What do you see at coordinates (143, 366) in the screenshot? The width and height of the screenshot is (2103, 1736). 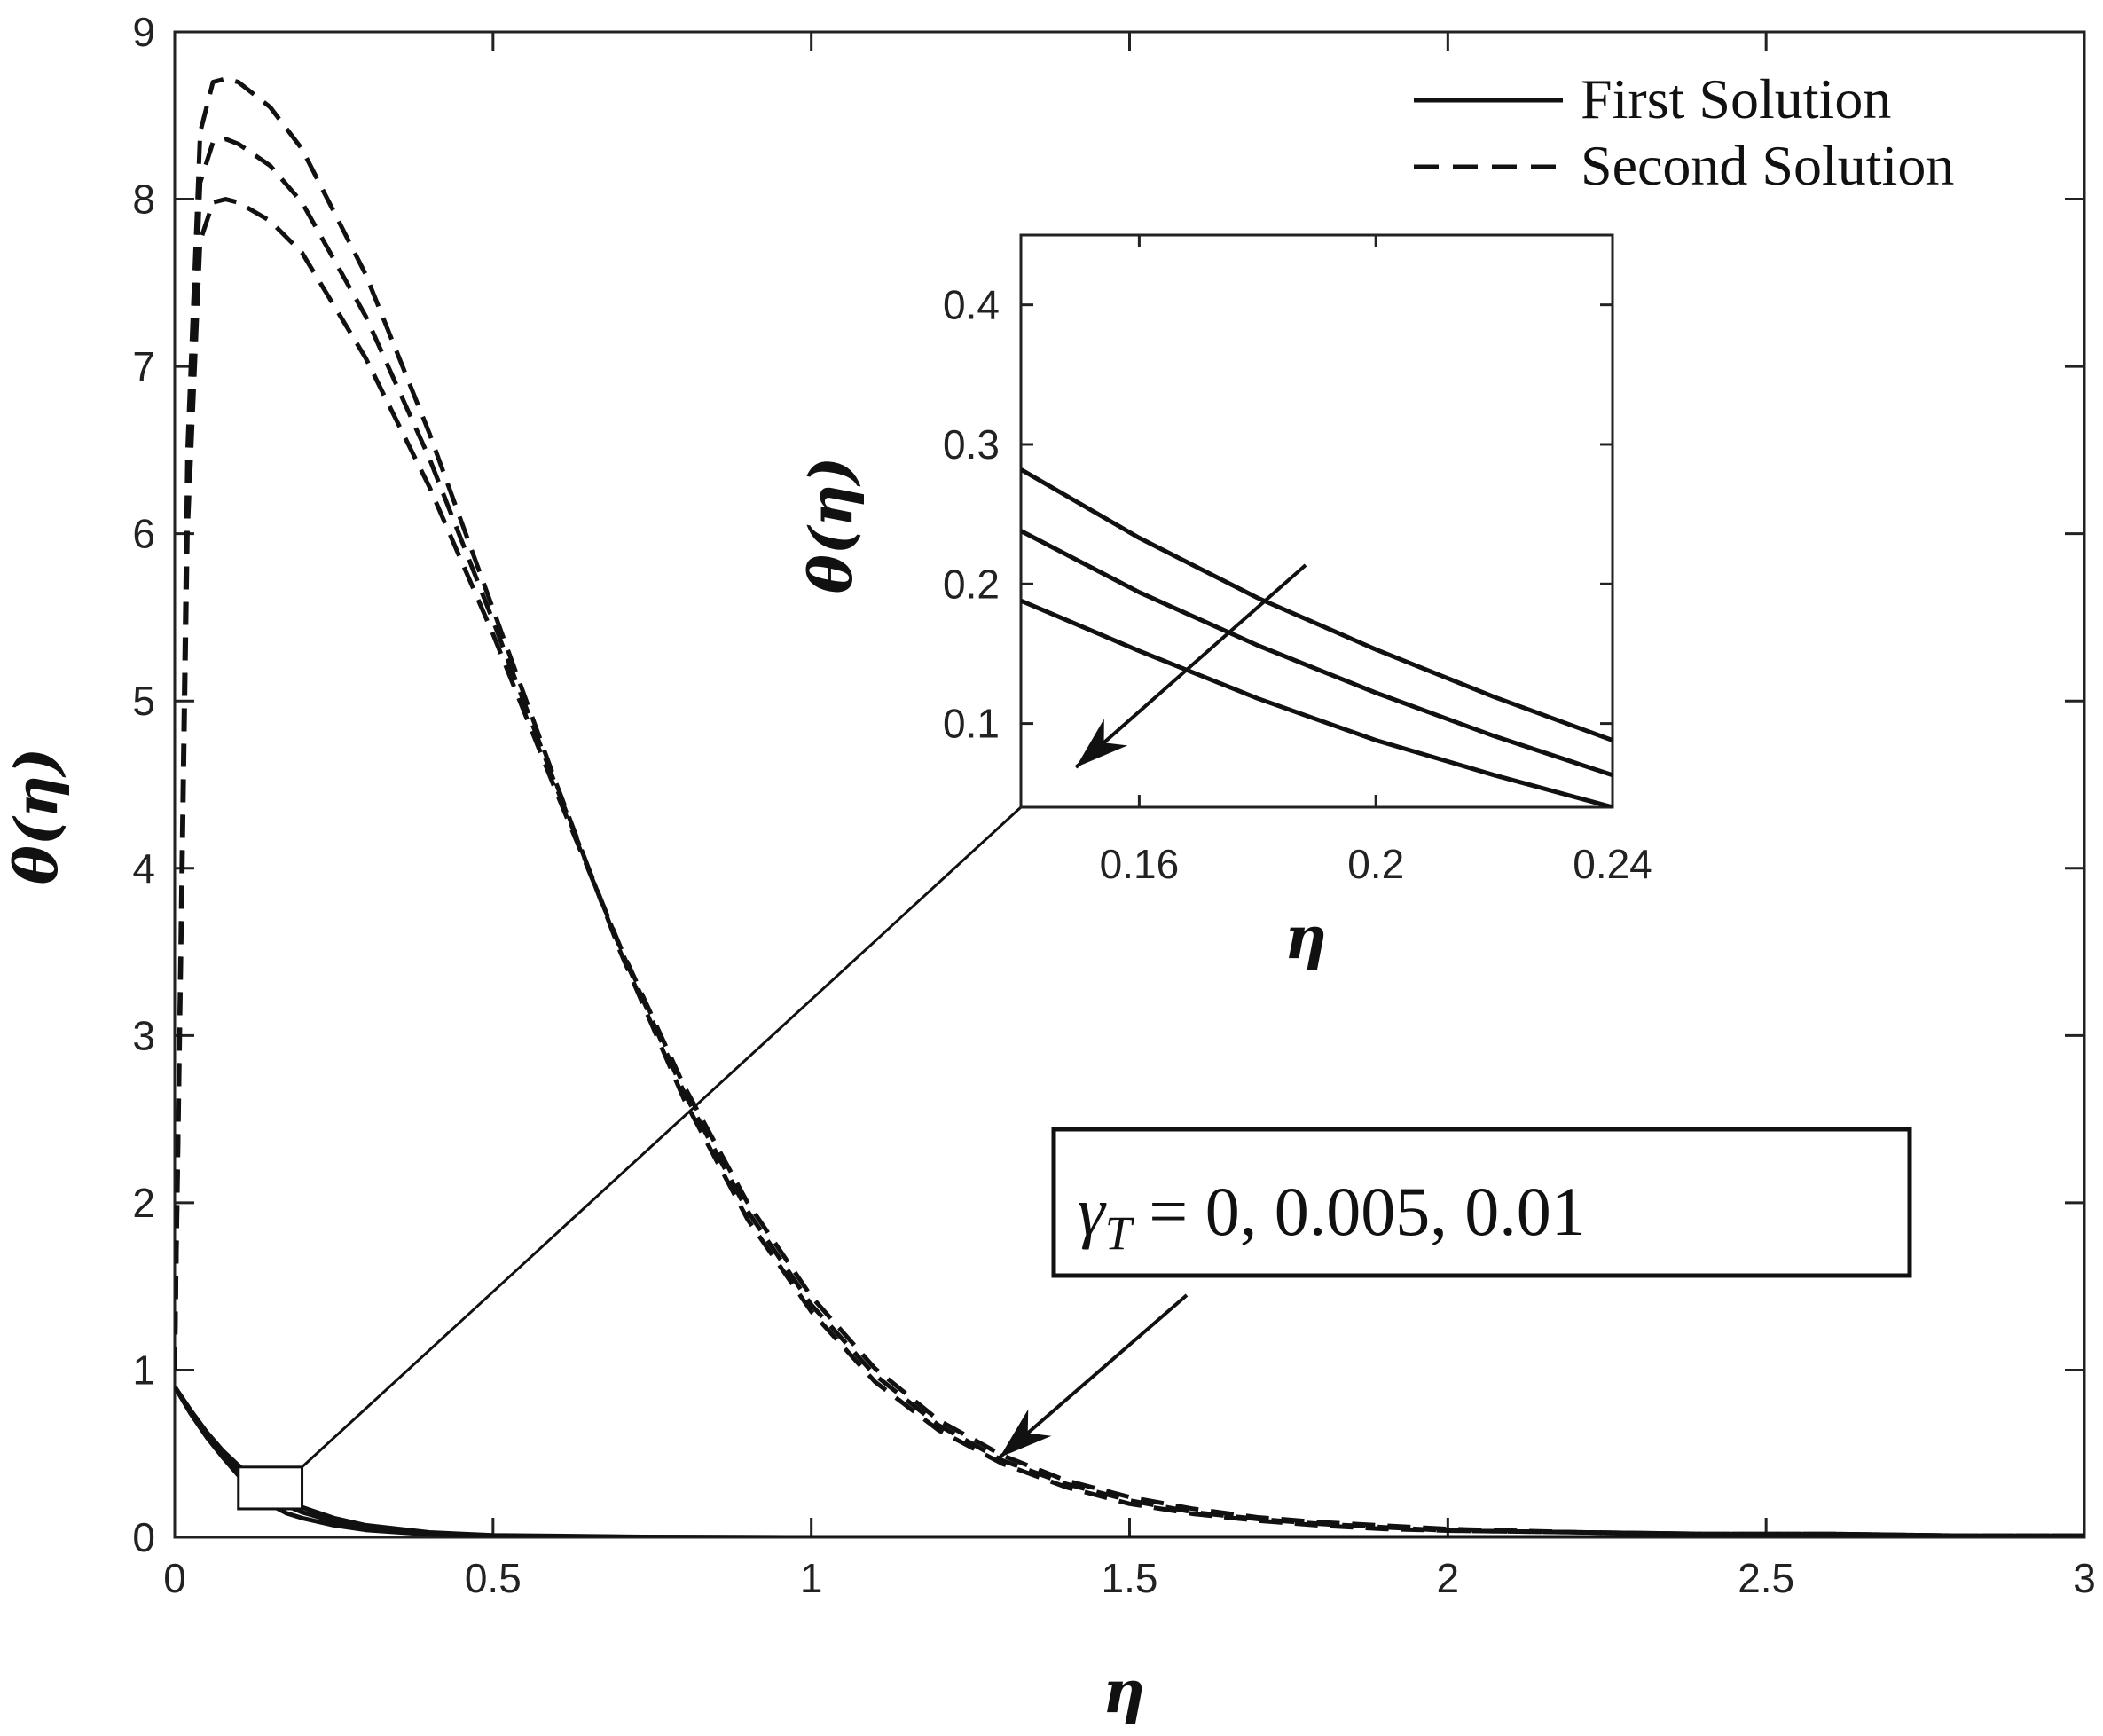 I see `main-y-tick-label: 7` at bounding box center [143, 366].